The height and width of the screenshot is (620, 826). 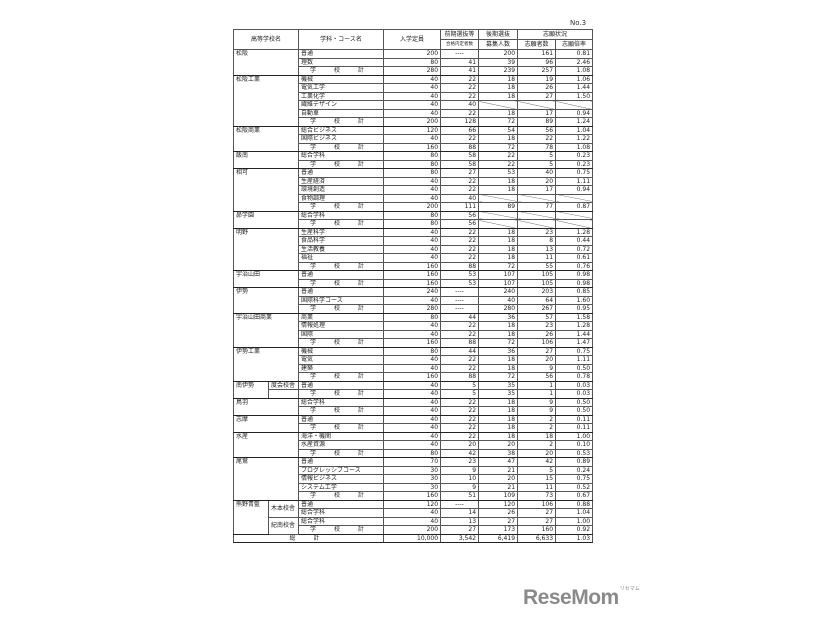 I want to click on cell-early-count: 13, so click(x=460, y=521).